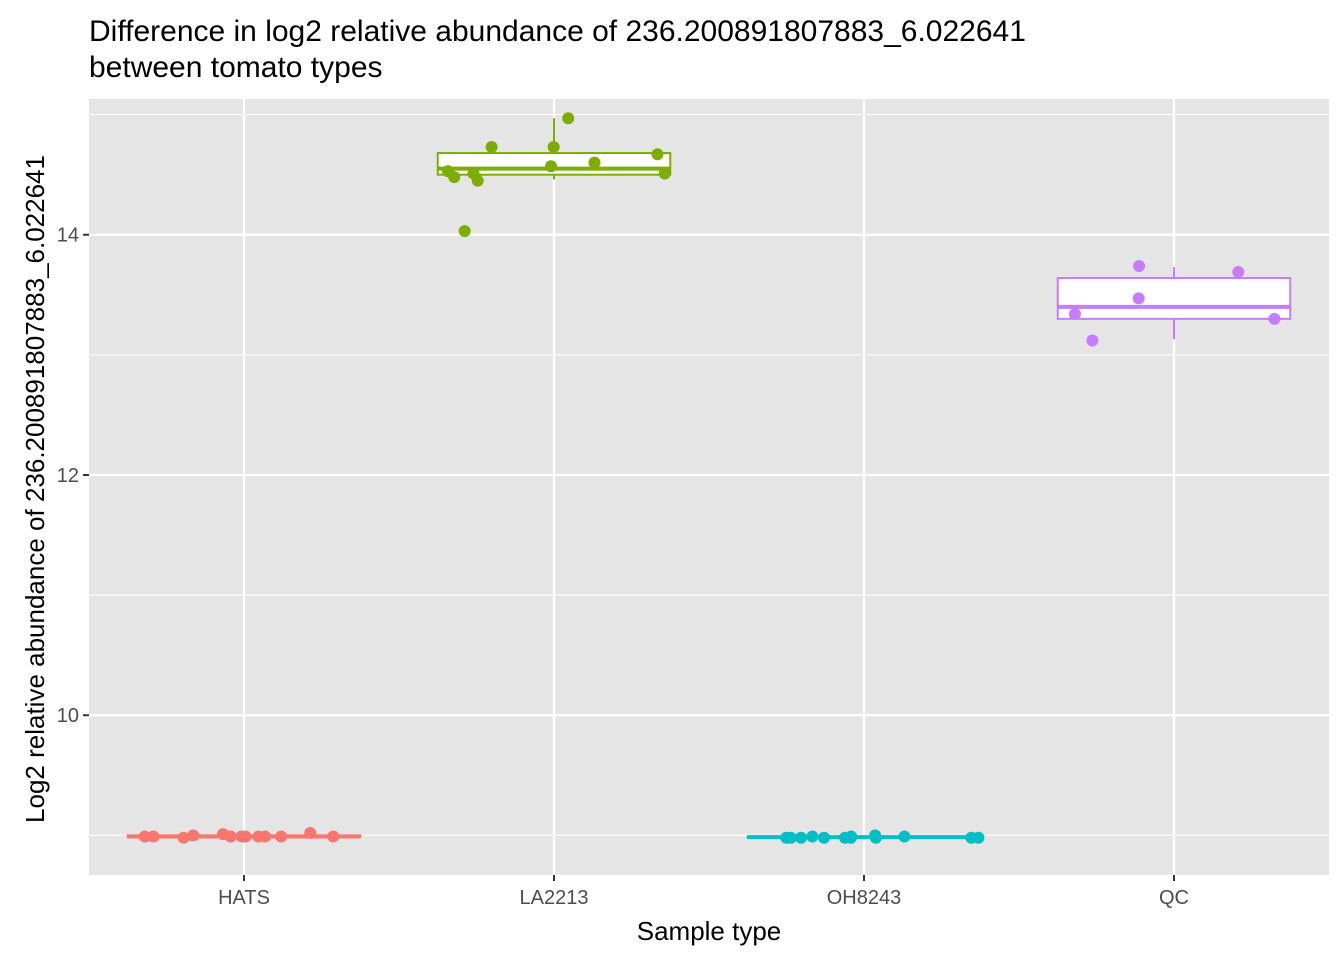 The width and height of the screenshot is (1344, 960). I want to click on box-qc, so click(1174, 303).